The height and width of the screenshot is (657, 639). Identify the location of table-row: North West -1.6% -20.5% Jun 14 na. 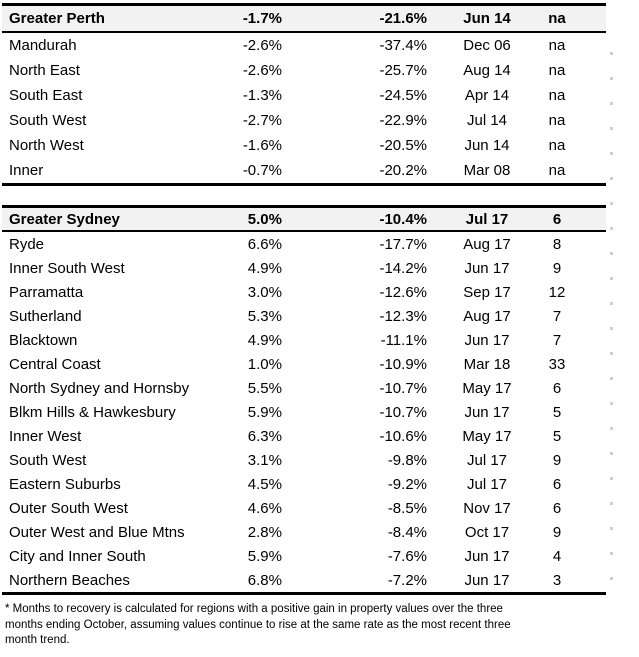
(304, 145).